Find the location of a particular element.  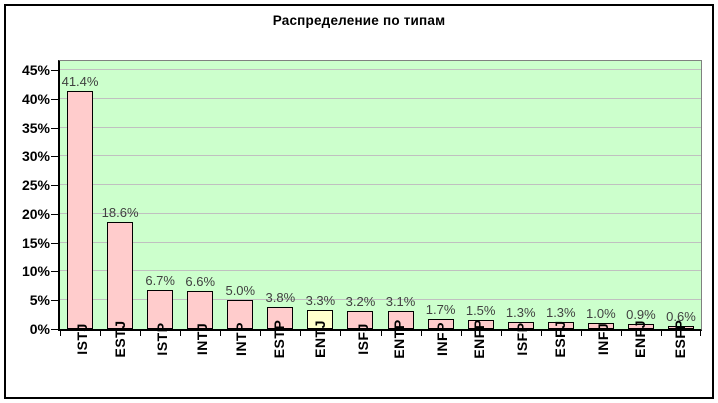

x-axis-label-text: ENFP is located at coordinates (479, 339).